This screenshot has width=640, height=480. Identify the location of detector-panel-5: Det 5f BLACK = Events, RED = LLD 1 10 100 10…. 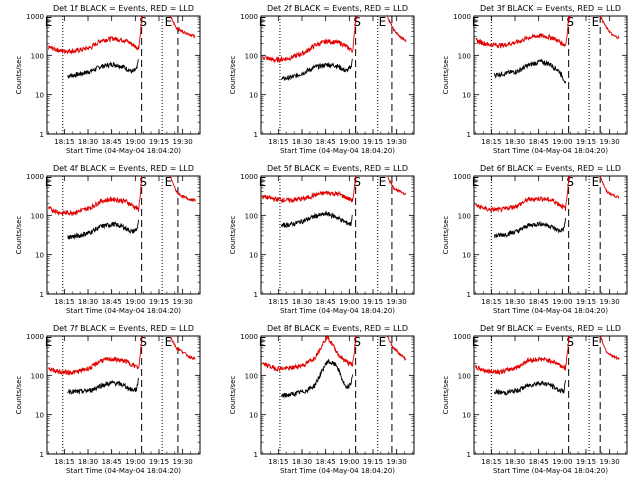
(322, 239).